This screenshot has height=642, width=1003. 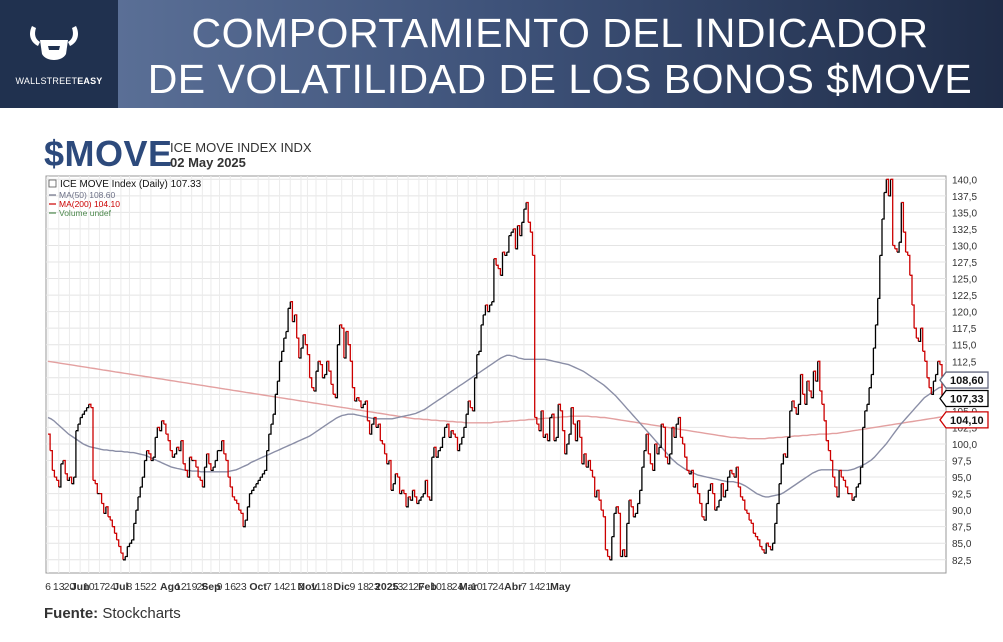 What do you see at coordinates (269, 587) in the screenshot?
I see `x-tick-label: 7` at bounding box center [269, 587].